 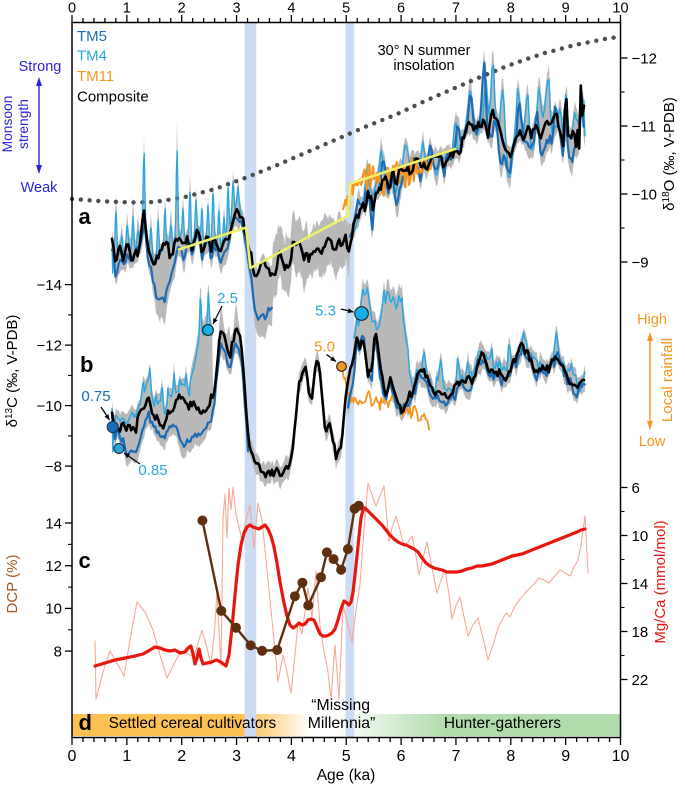 What do you see at coordinates (85, 216) in the screenshot?
I see `svg-text: a` at bounding box center [85, 216].